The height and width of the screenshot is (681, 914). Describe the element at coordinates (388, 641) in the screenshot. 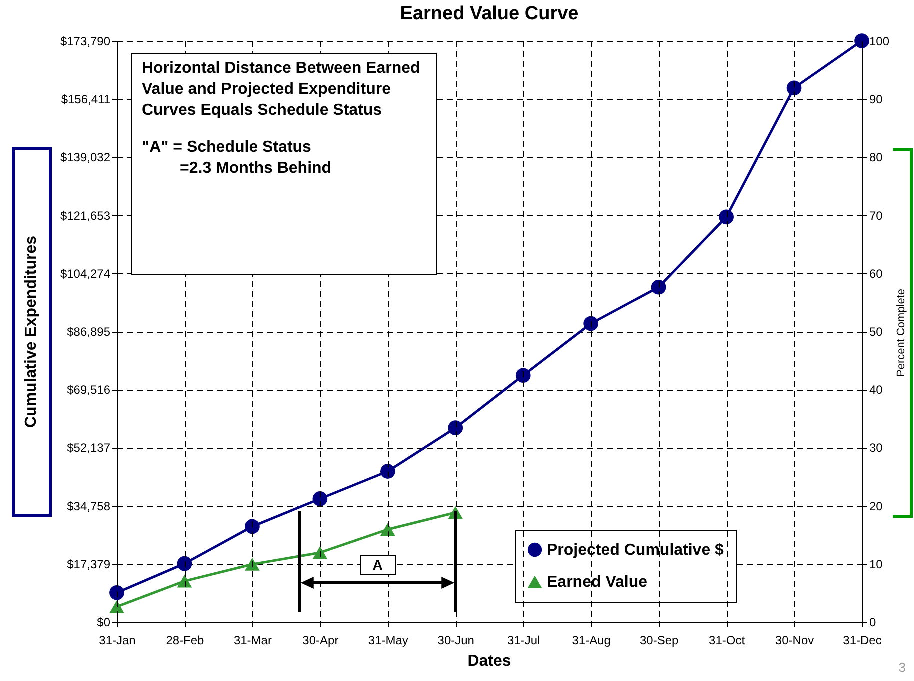

I see `x-tick-label: 31-May` at that location.